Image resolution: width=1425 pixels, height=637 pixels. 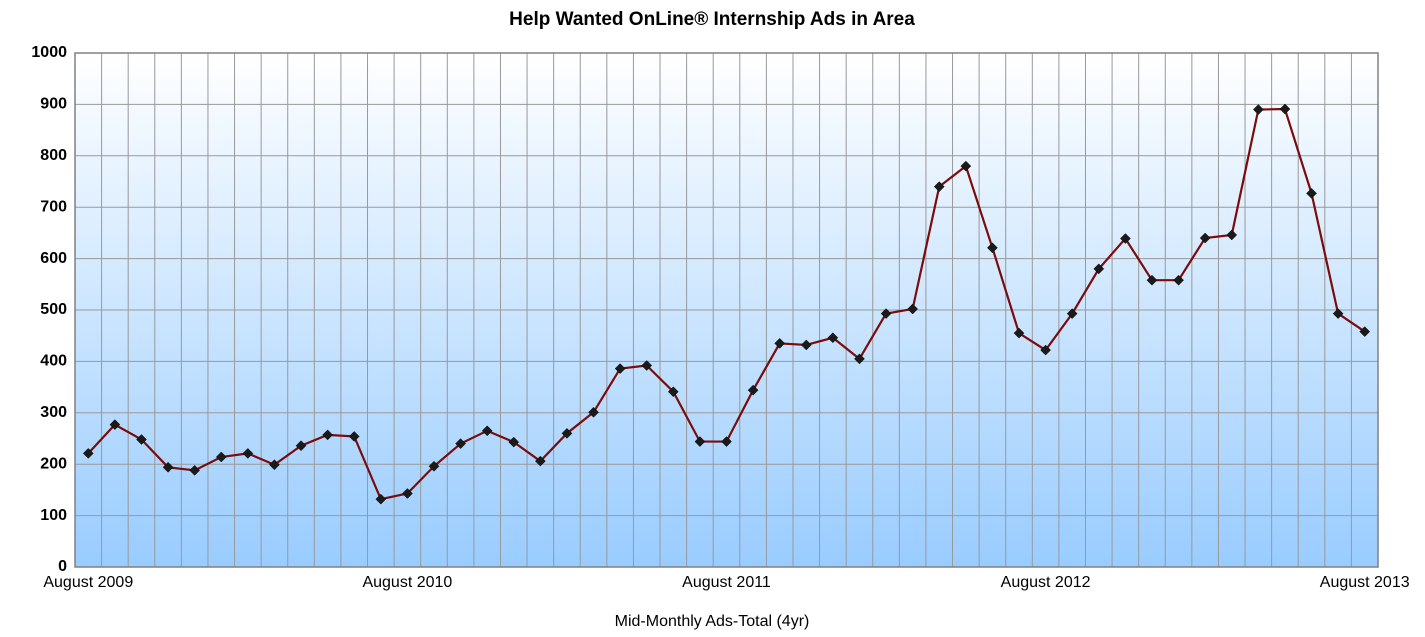 What do you see at coordinates (407, 582) in the screenshot?
I see `x-tick-label: August 2010` at bounding box center [407, 582].